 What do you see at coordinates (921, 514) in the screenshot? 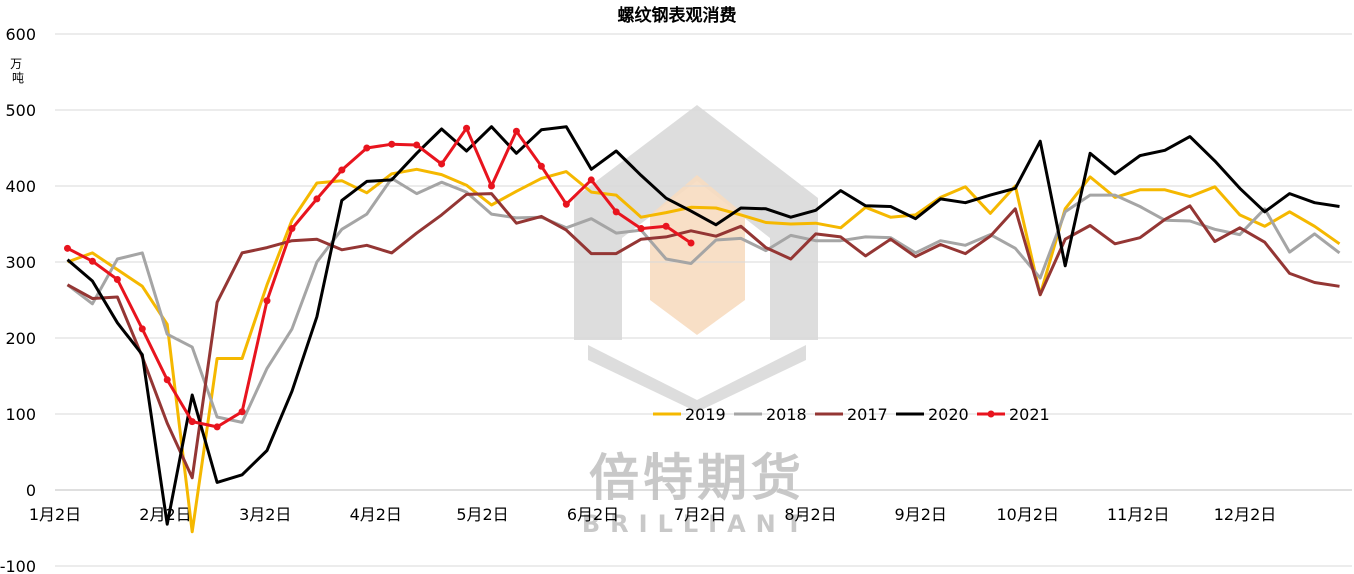
I see `x-tick-label: 9月2日` at bounding box center [921, 514].